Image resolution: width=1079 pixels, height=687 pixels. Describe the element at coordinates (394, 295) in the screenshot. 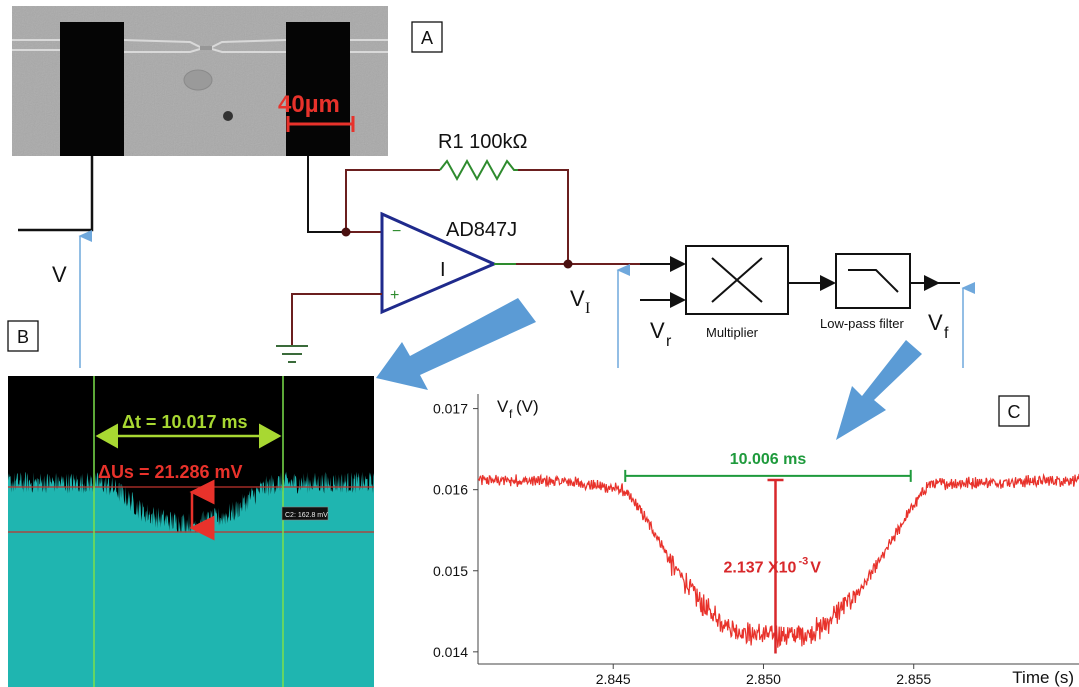

I see `opamp-plus: +` at that location.